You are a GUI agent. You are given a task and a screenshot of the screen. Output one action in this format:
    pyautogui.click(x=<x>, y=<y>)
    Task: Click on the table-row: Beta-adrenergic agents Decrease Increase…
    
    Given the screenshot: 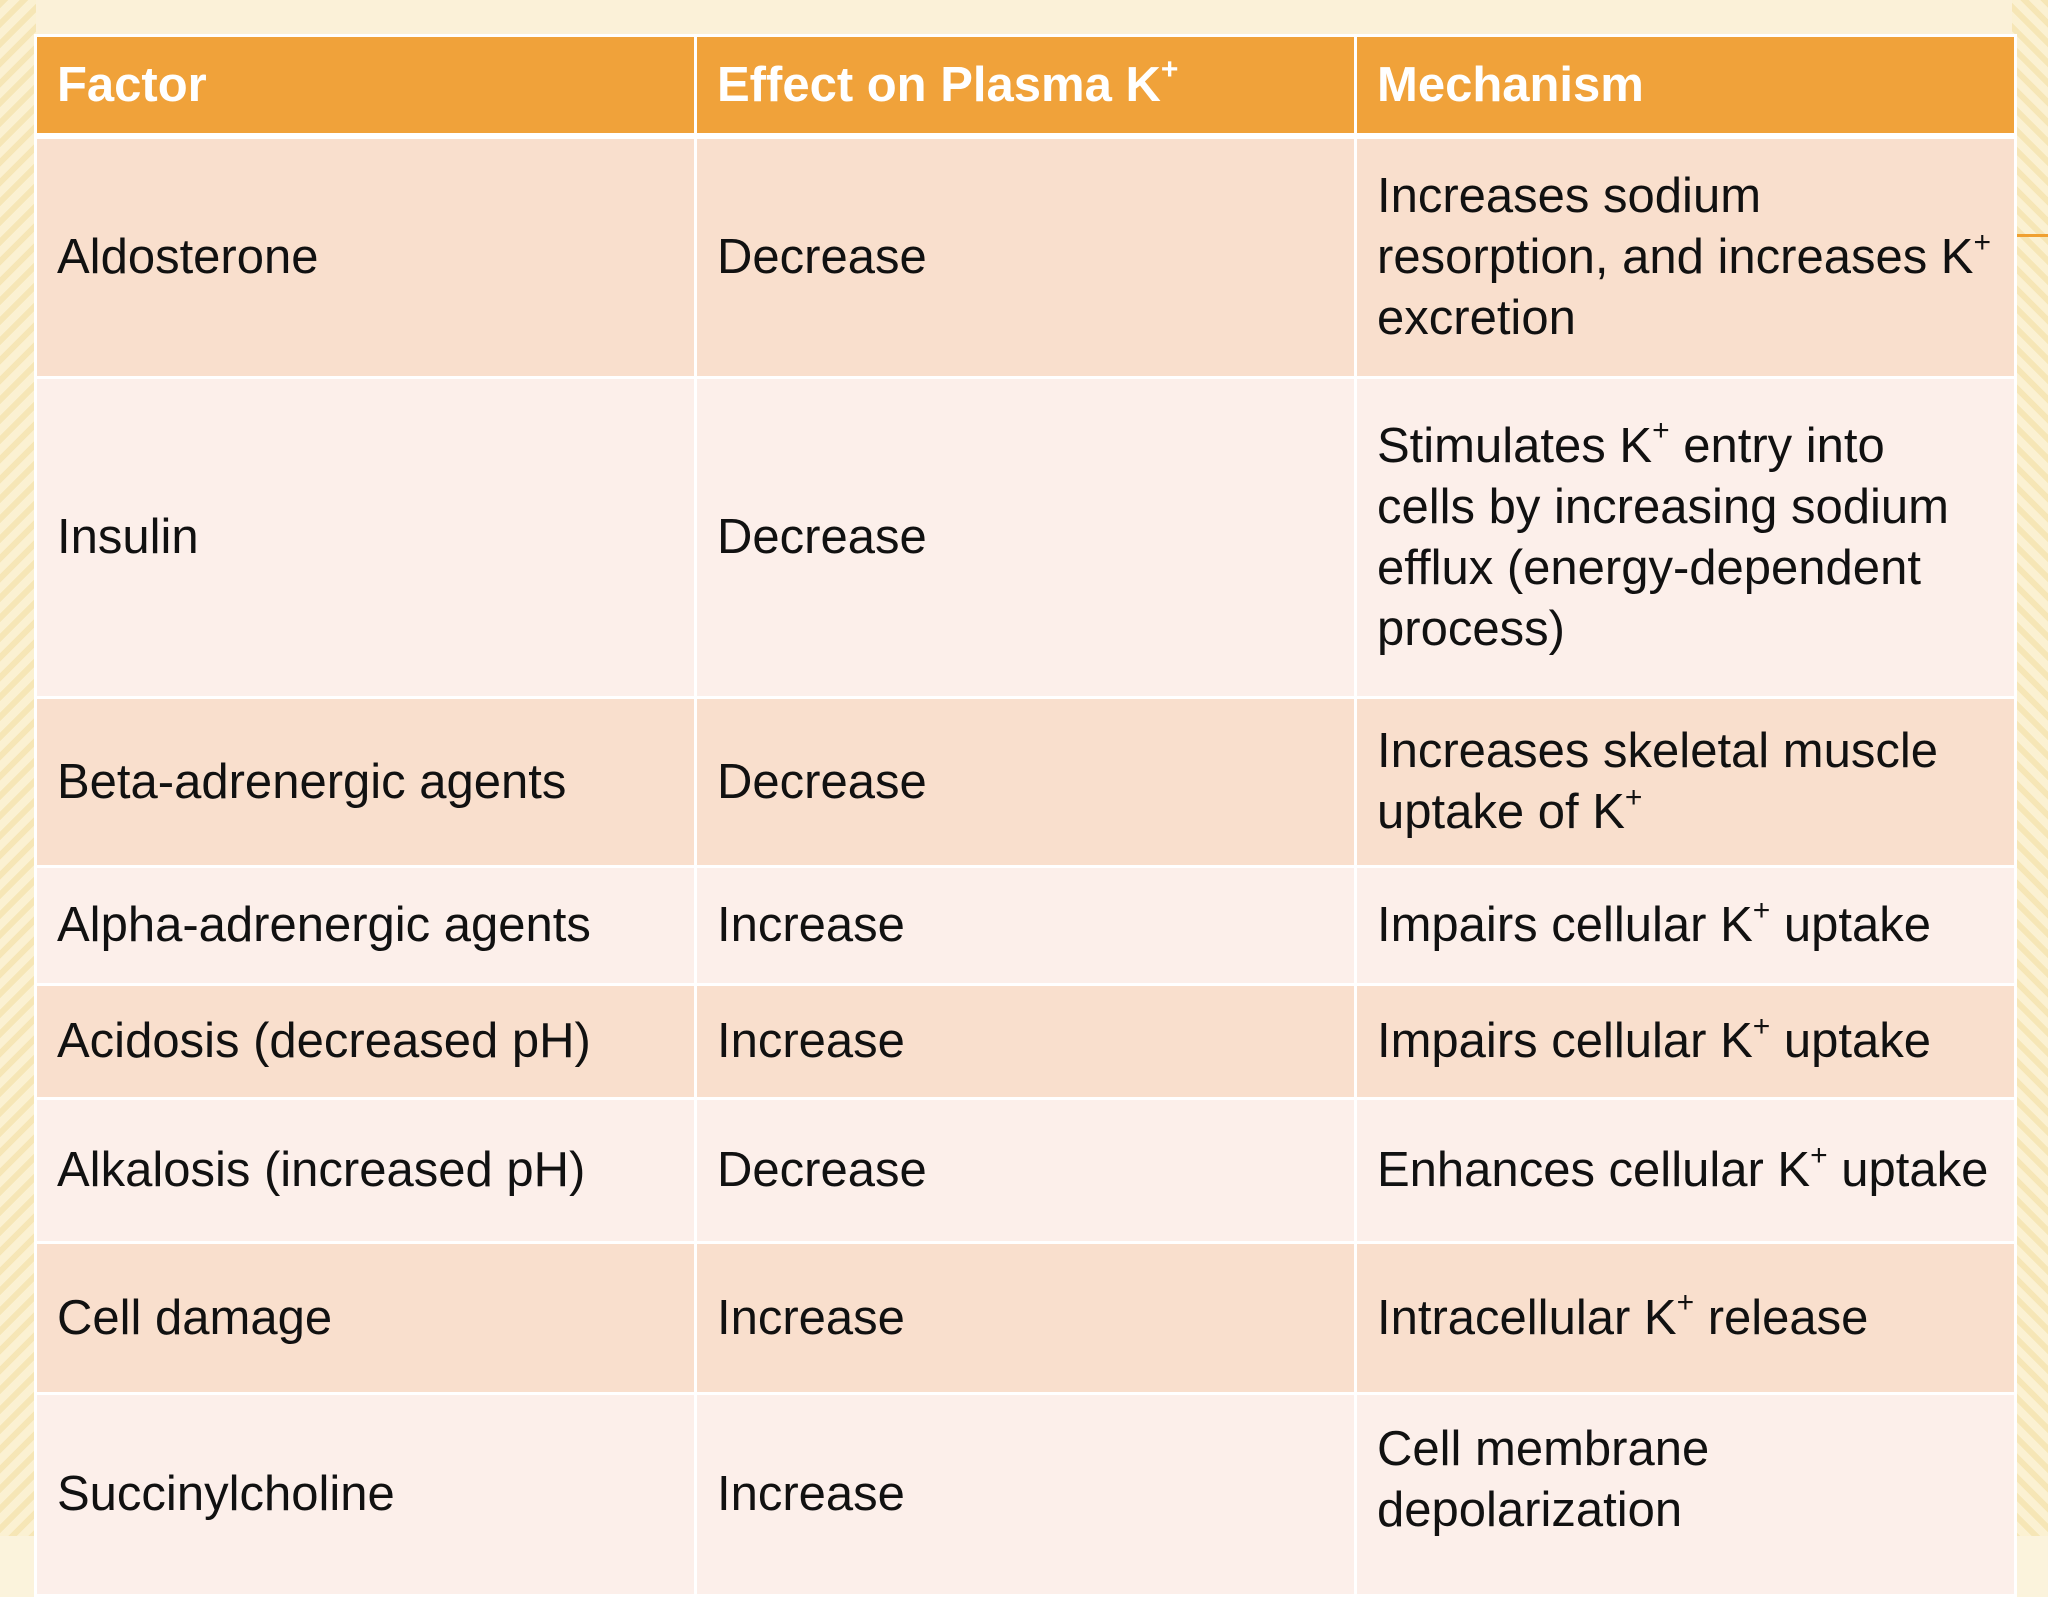 What is the action you would take?
    pyautogui.click(x=1025, y=782)
    